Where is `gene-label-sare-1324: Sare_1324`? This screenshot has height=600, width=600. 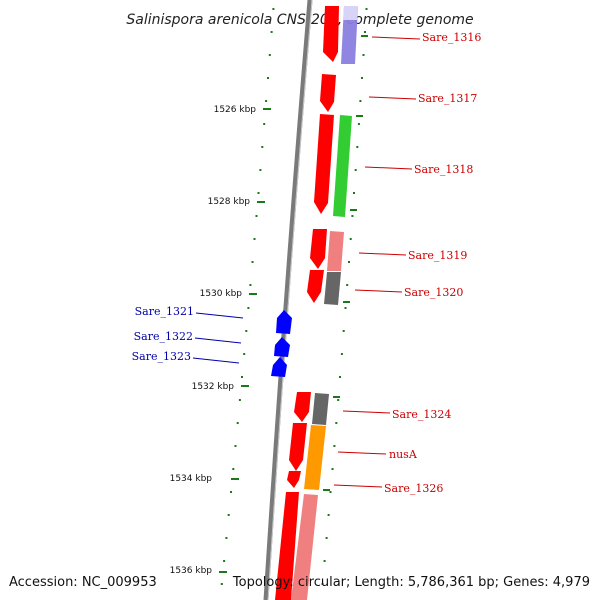 gene-label-sare-1324: Sare_1324 is located at coordinates (421, 414).